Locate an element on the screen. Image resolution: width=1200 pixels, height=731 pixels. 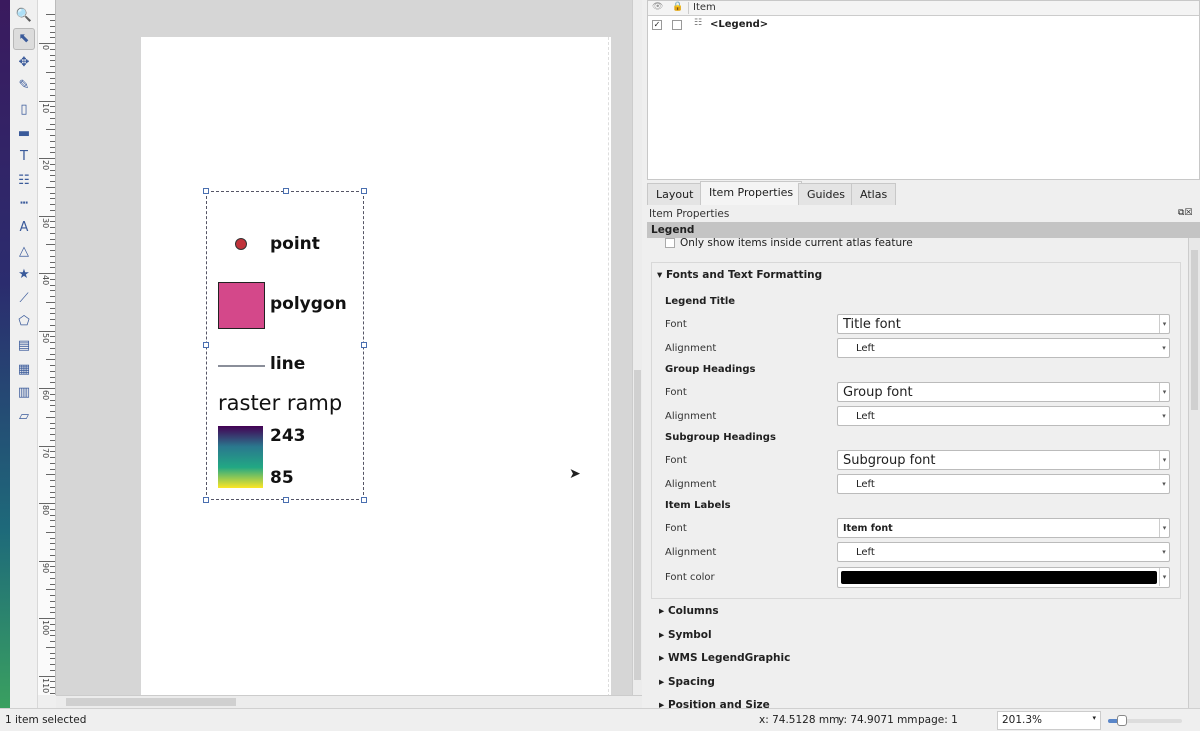
ruler-label: 30 is located at coordinates (45, 222).